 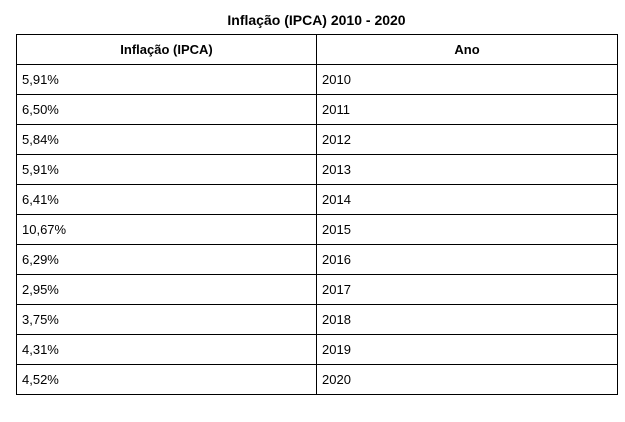 I want to click on table-row: 2,95% 2017, so click(x=317, y=289).